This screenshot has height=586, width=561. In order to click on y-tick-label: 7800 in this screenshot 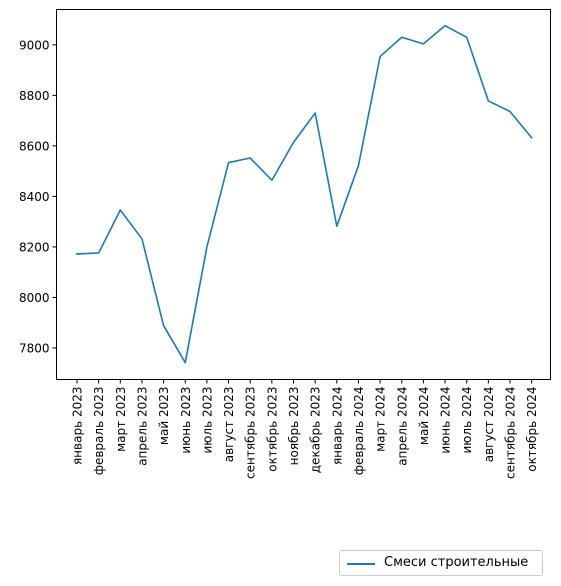, I will do `click(34, 348)`.